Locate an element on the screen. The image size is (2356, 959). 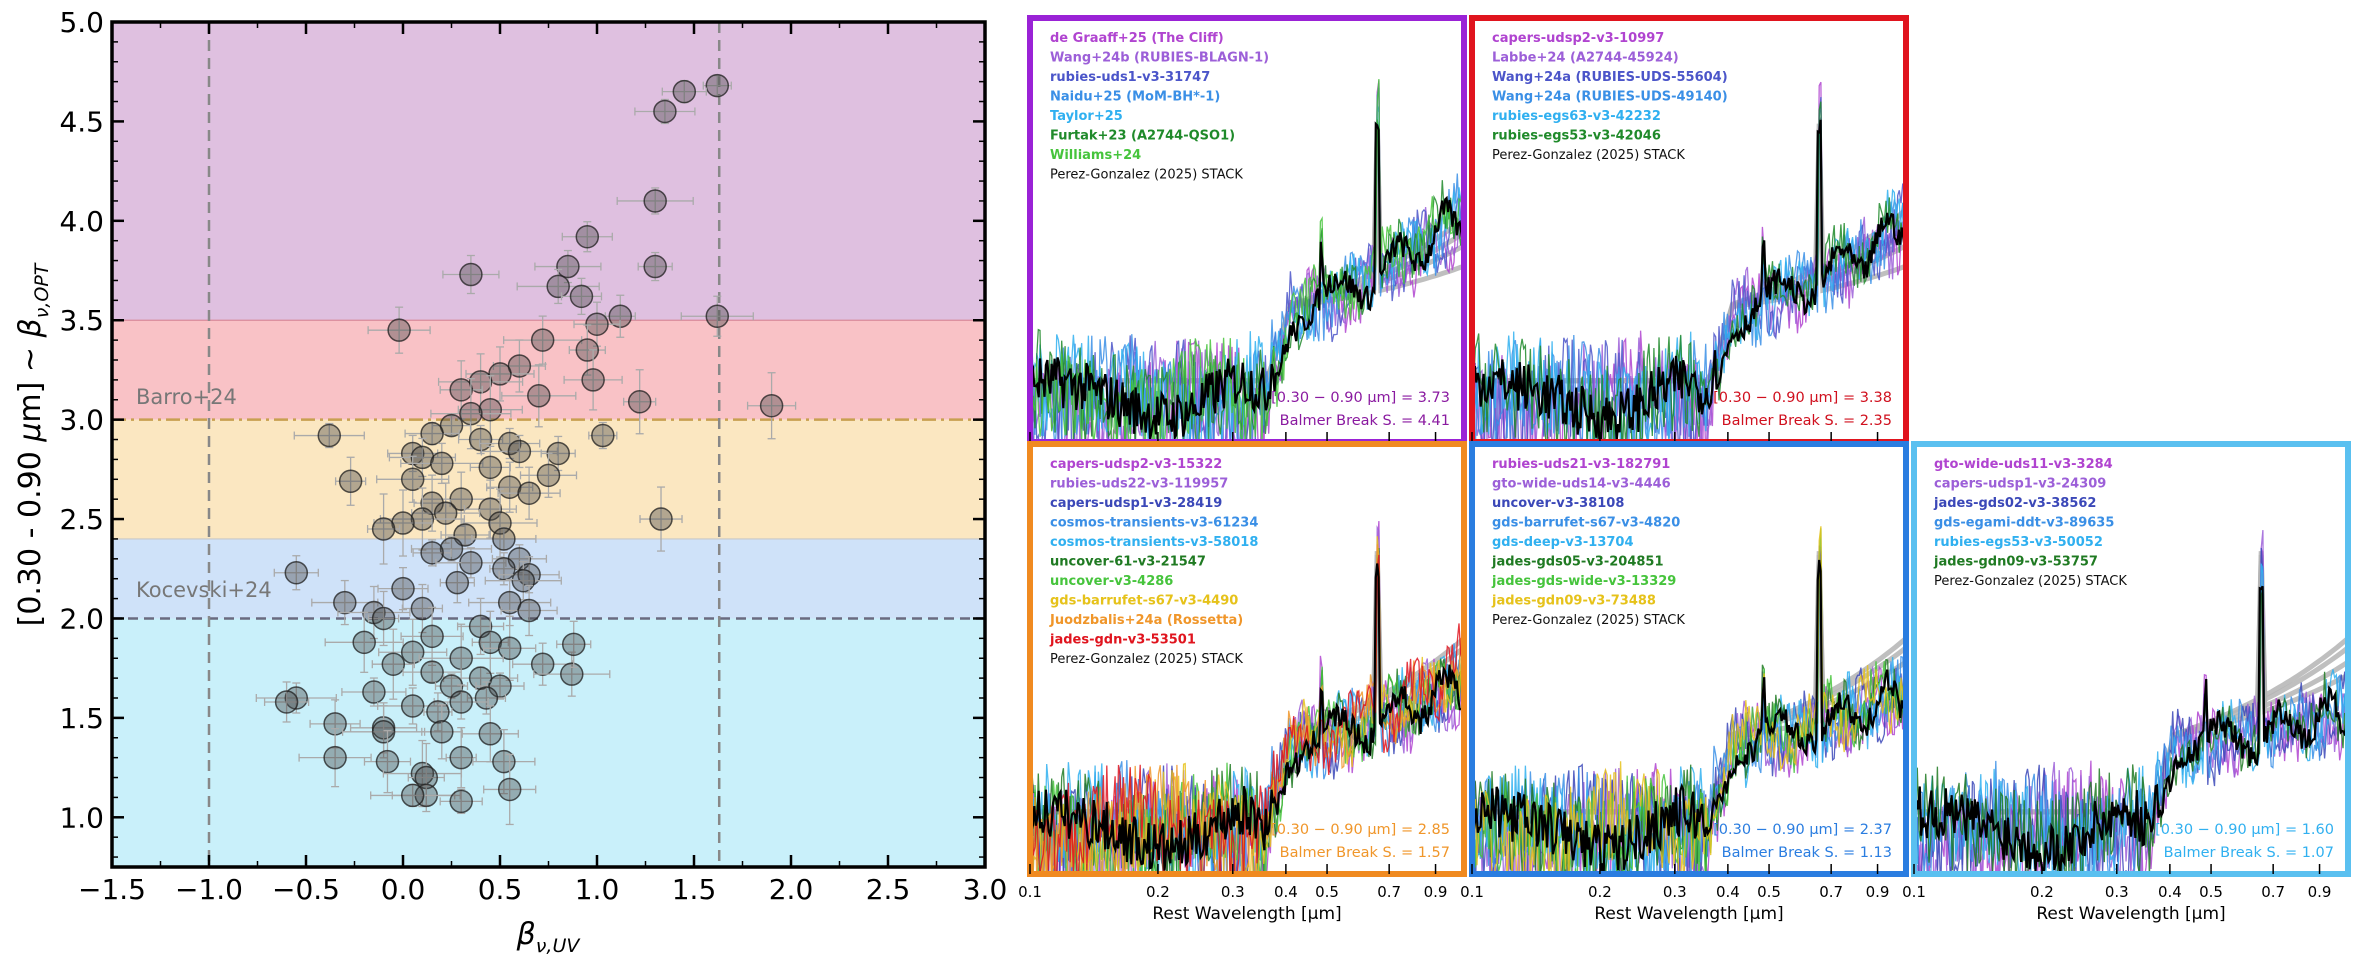
legend-entry: capers-udsp2-v3-10997 is located at coordinates (1578, 38).